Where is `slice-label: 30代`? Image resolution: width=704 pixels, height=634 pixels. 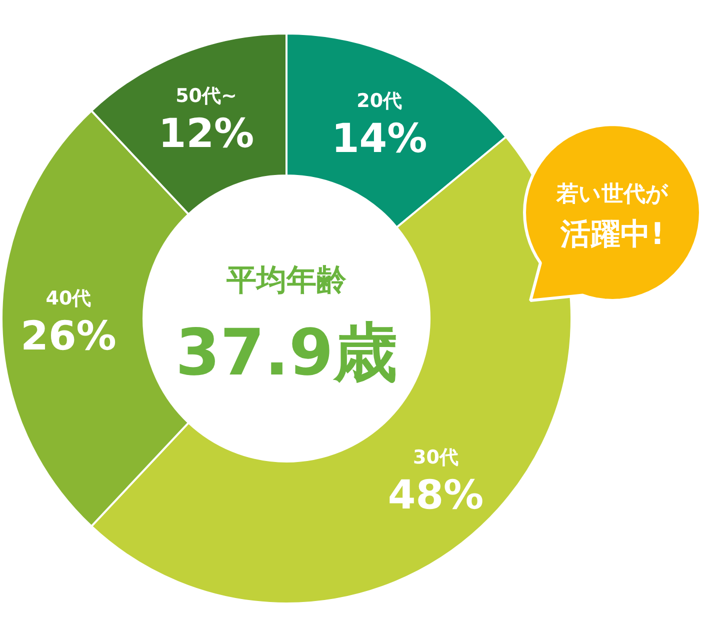
slice-label: 30代 is located at coordinates (435, 457).